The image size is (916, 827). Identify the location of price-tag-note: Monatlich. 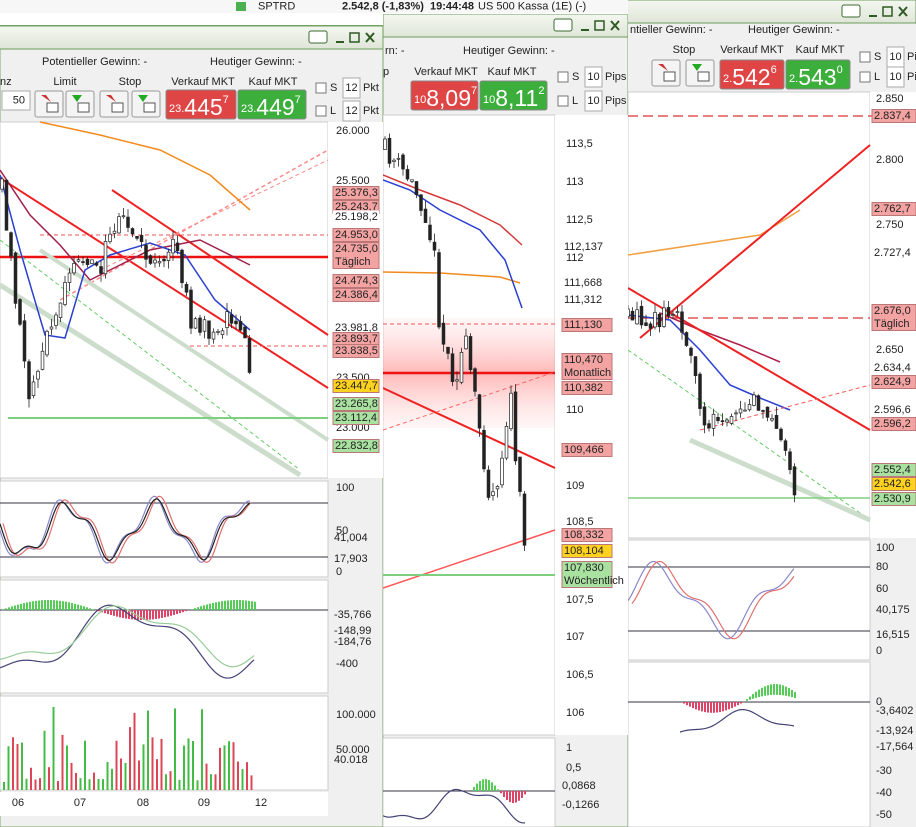
(587, 373).